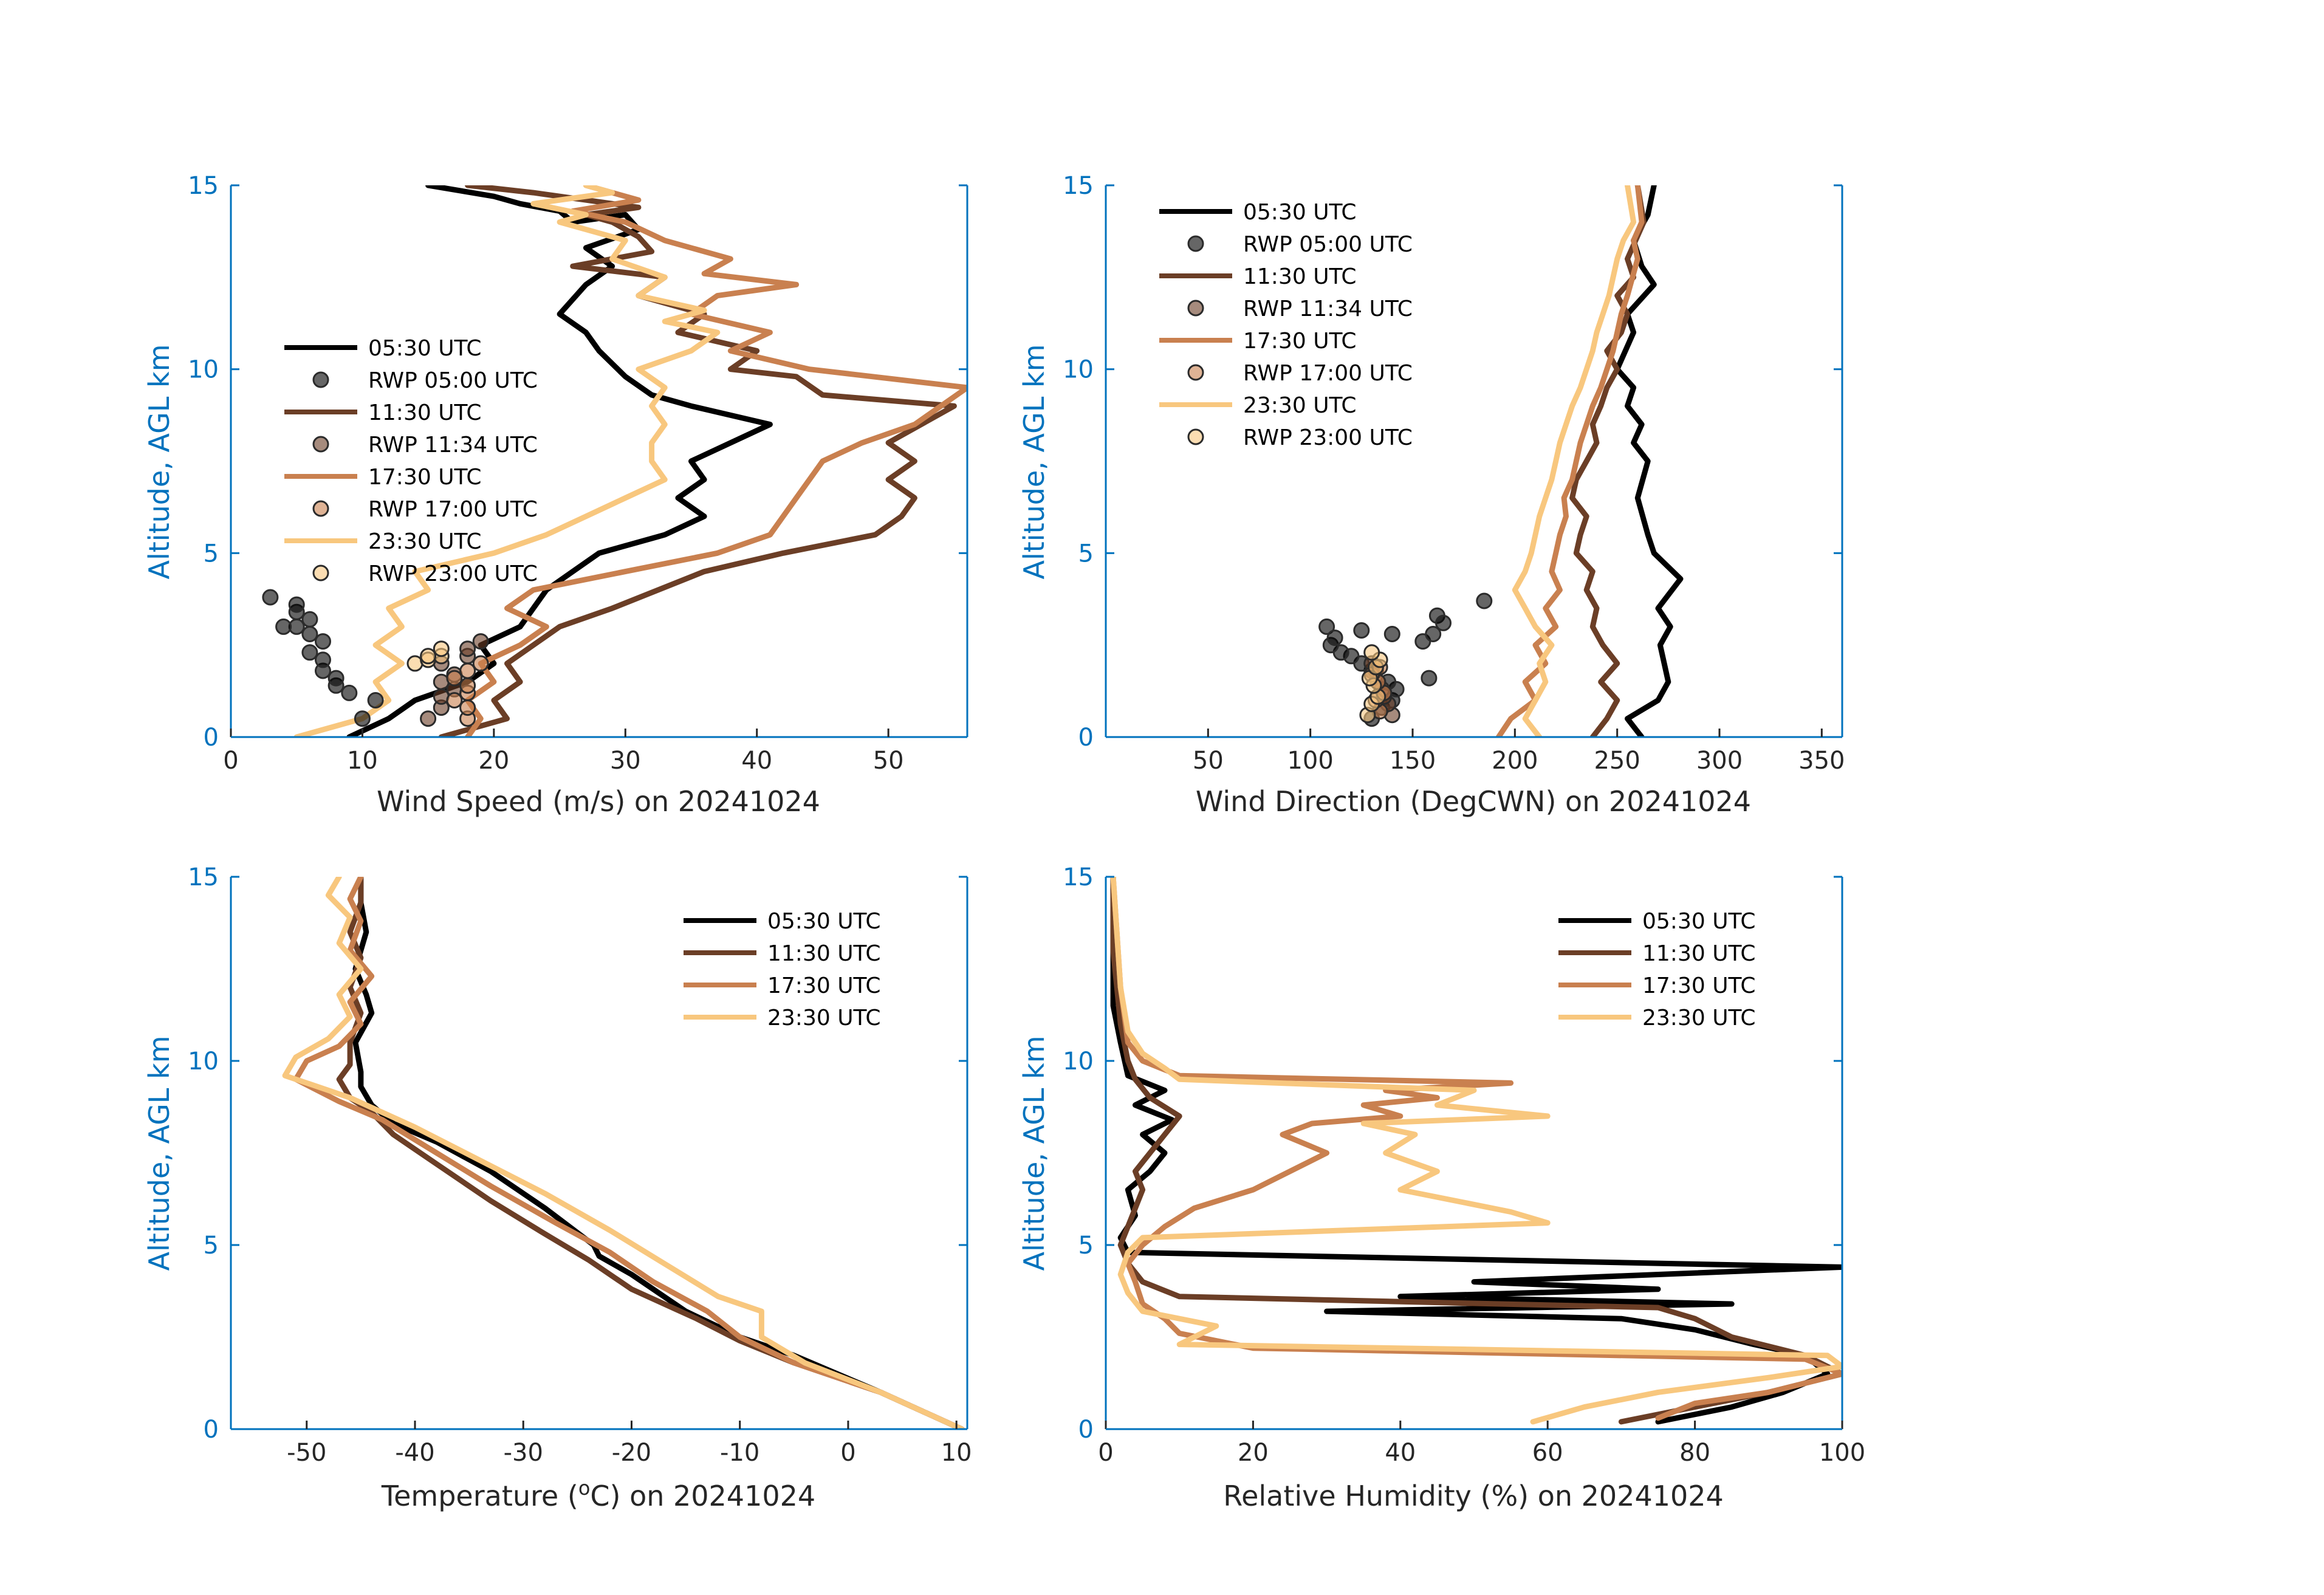 The height and width of the screenshot is (1595, 2324). I want to click on wind-direction-legend-label: 23:30 UTC, so click(1300, 405).